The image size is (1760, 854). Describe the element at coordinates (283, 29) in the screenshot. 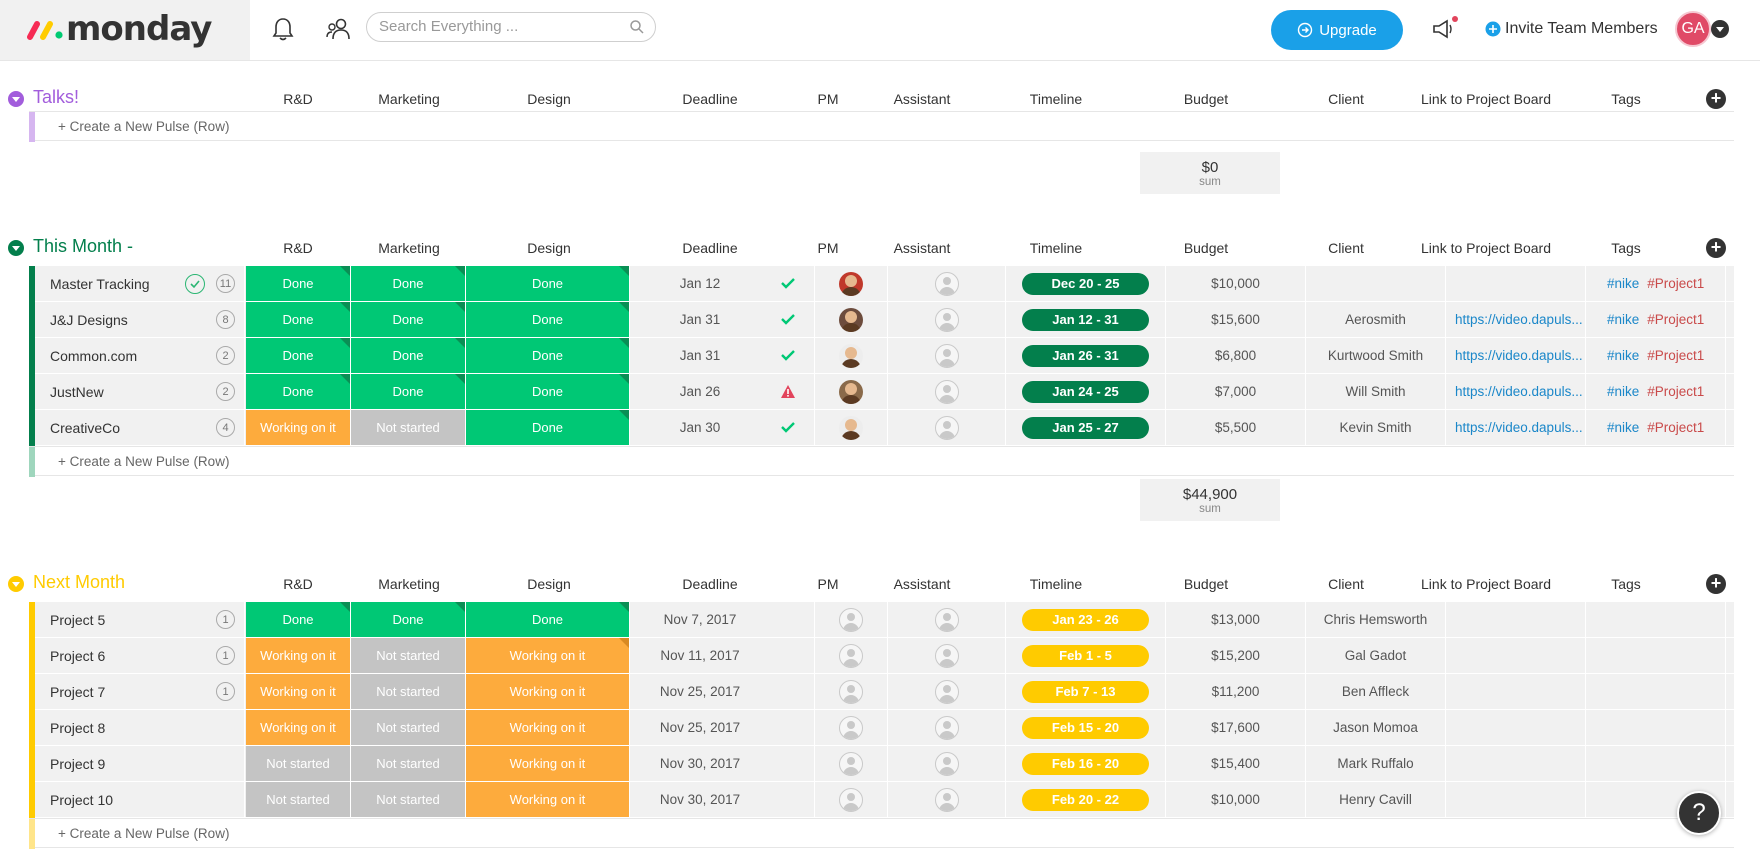

I see `notifications-bell-icon` at that location.